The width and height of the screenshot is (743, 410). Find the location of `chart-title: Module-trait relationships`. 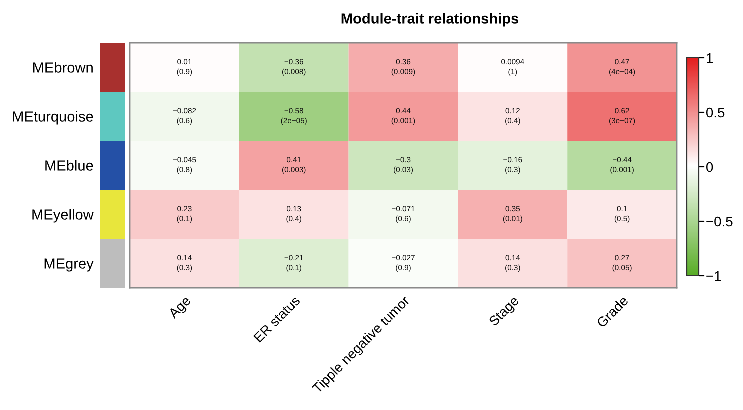

chart-title: Module-trait relationships is located at coordinates (430, 20).